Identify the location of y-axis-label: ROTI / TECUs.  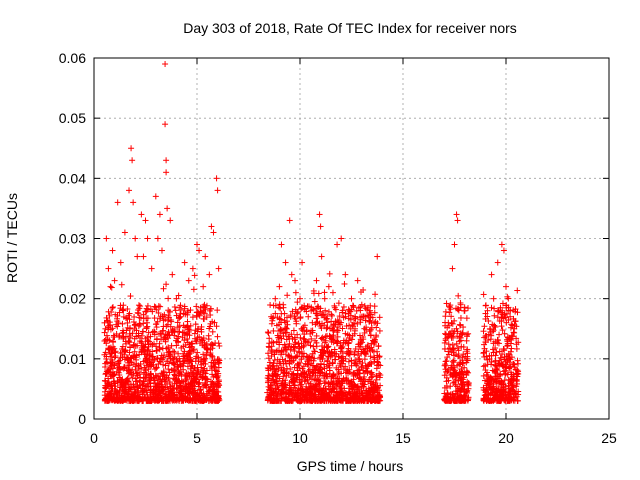
(12, 238).